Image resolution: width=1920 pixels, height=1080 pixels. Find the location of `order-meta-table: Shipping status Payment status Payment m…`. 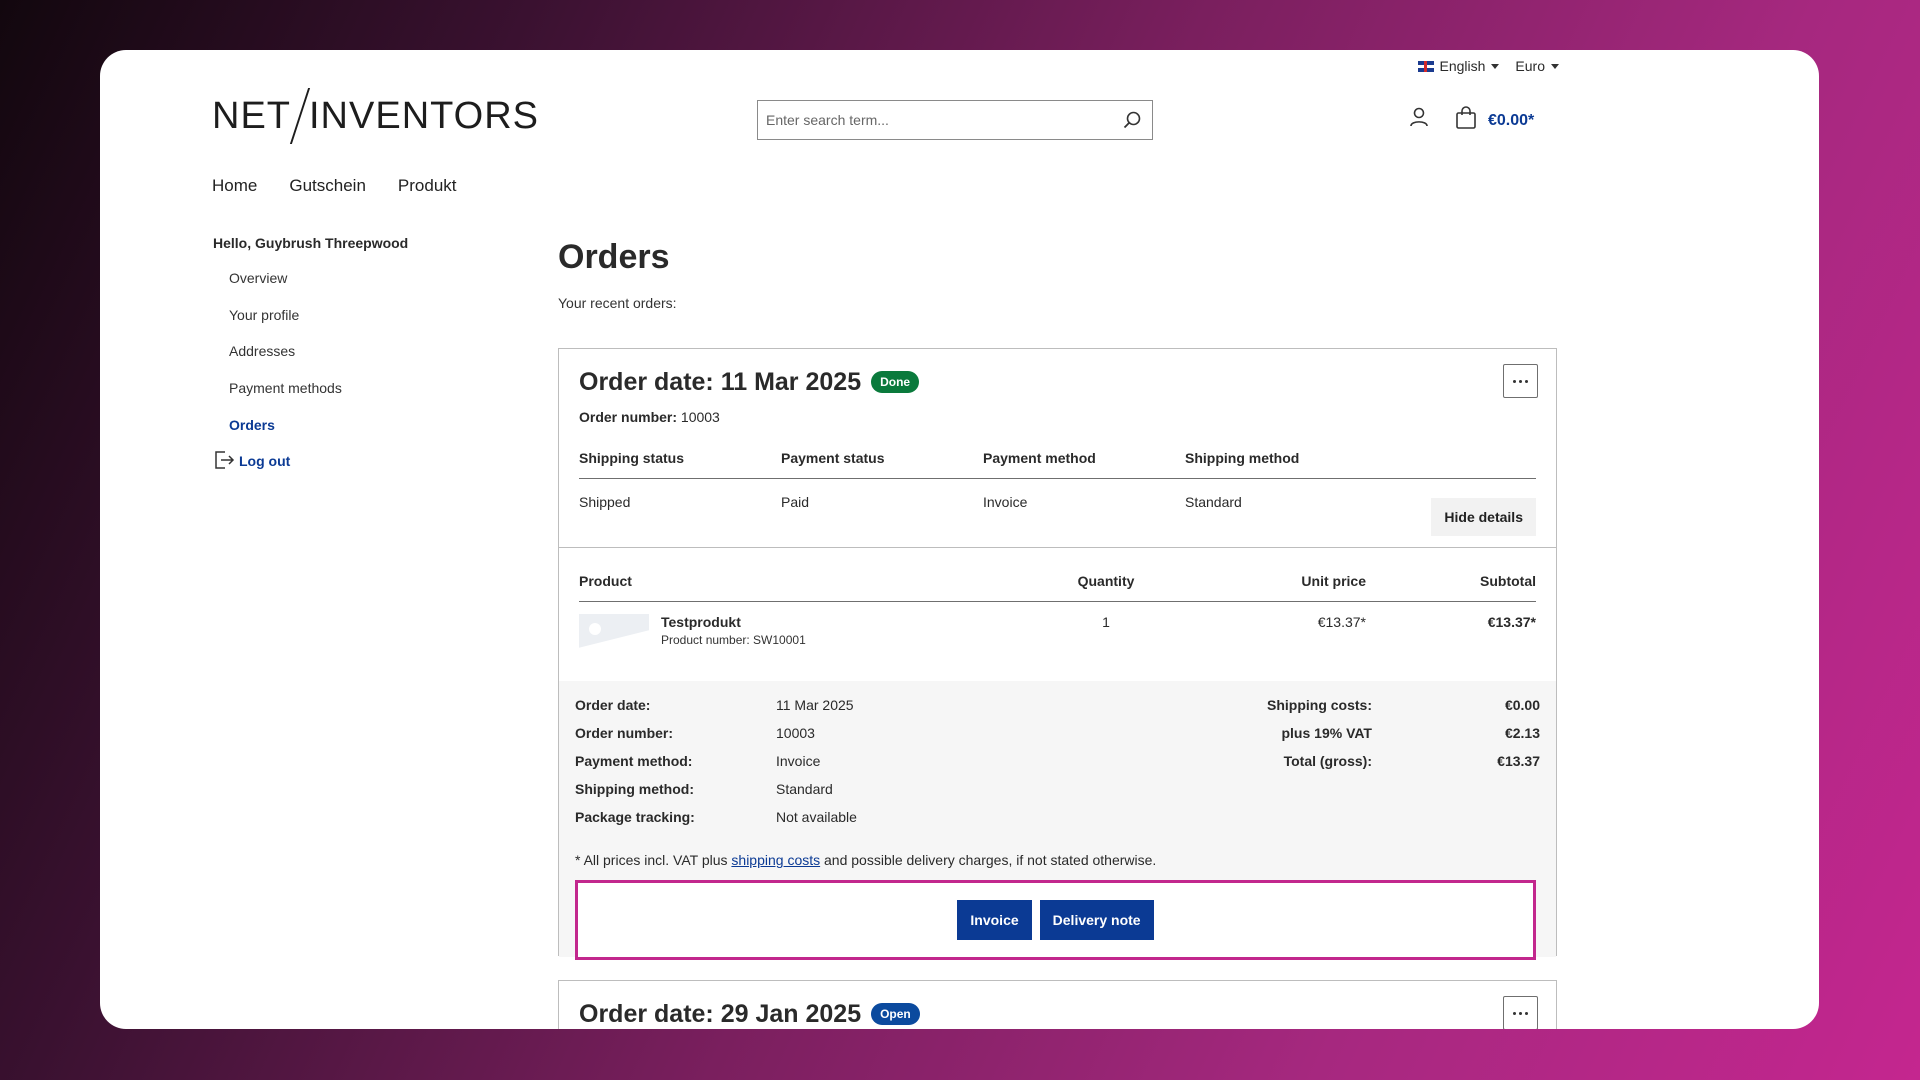

order-meta-table: Shipping status Payment status Payment m… is located at coordinates (1057, 480).